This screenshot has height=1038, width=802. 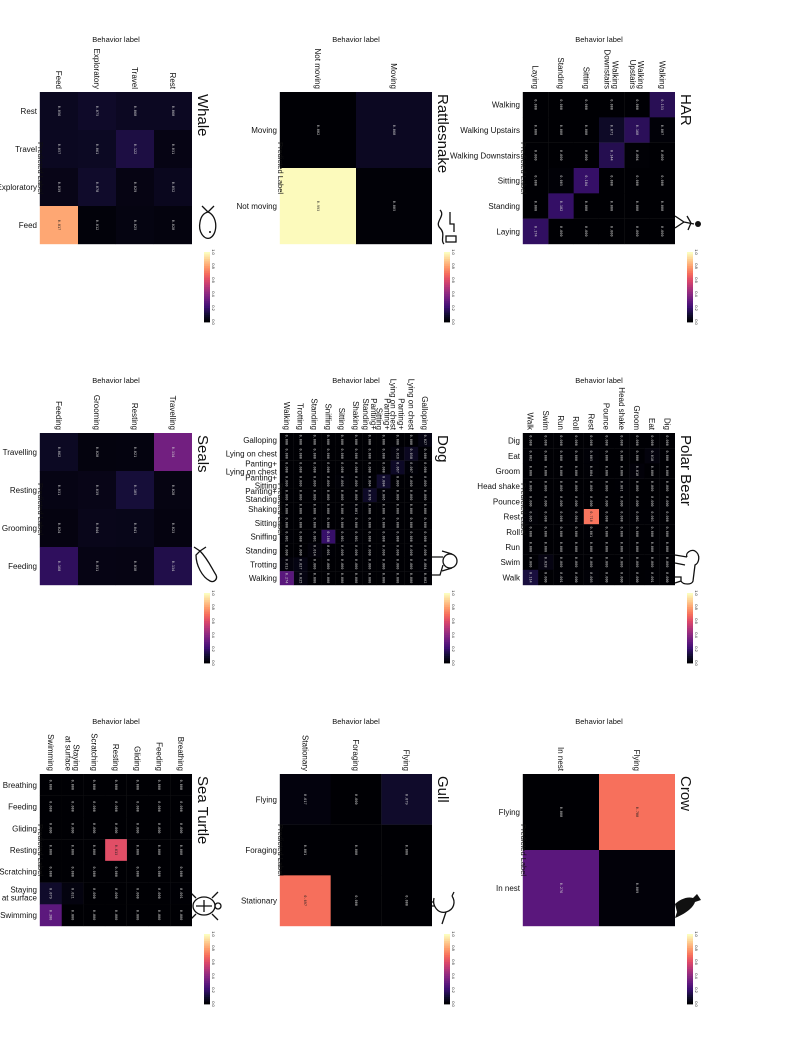 What do you see at coordinates (453, 990) in the screenshot?
I see `colorbar-tick-label: 0.2` at bounding box center [453, 990].